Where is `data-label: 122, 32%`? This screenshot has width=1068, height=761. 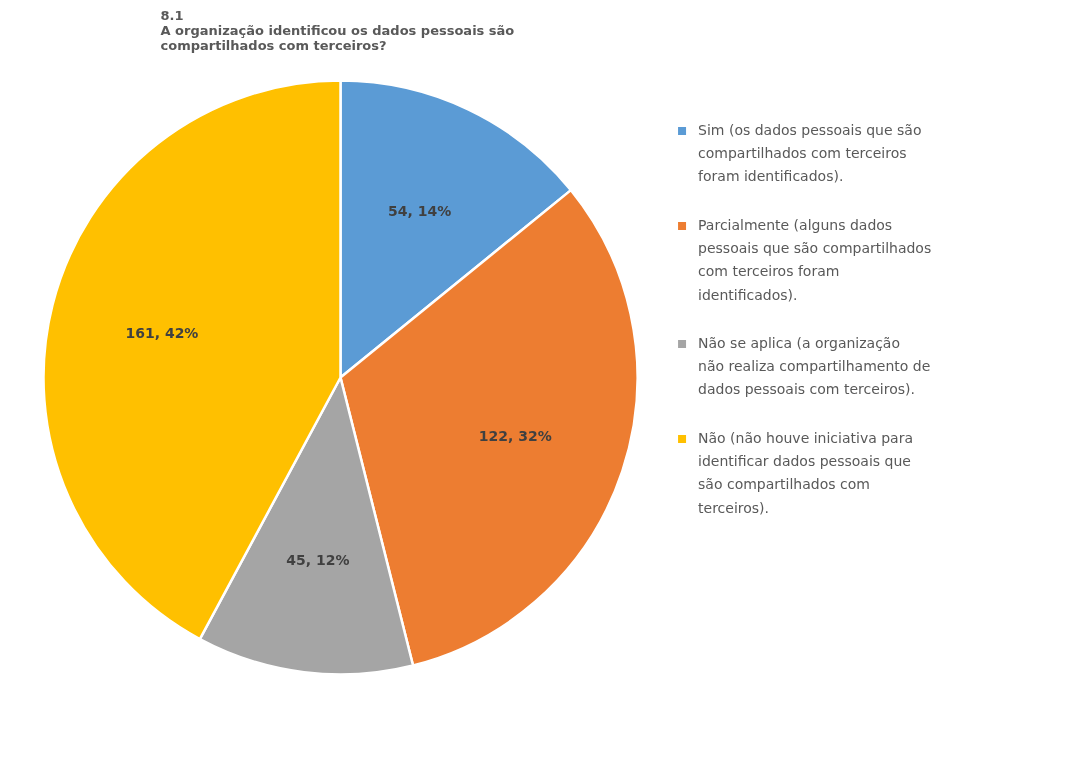
data-label: 122, 32% is located at coordinates (515, 435).